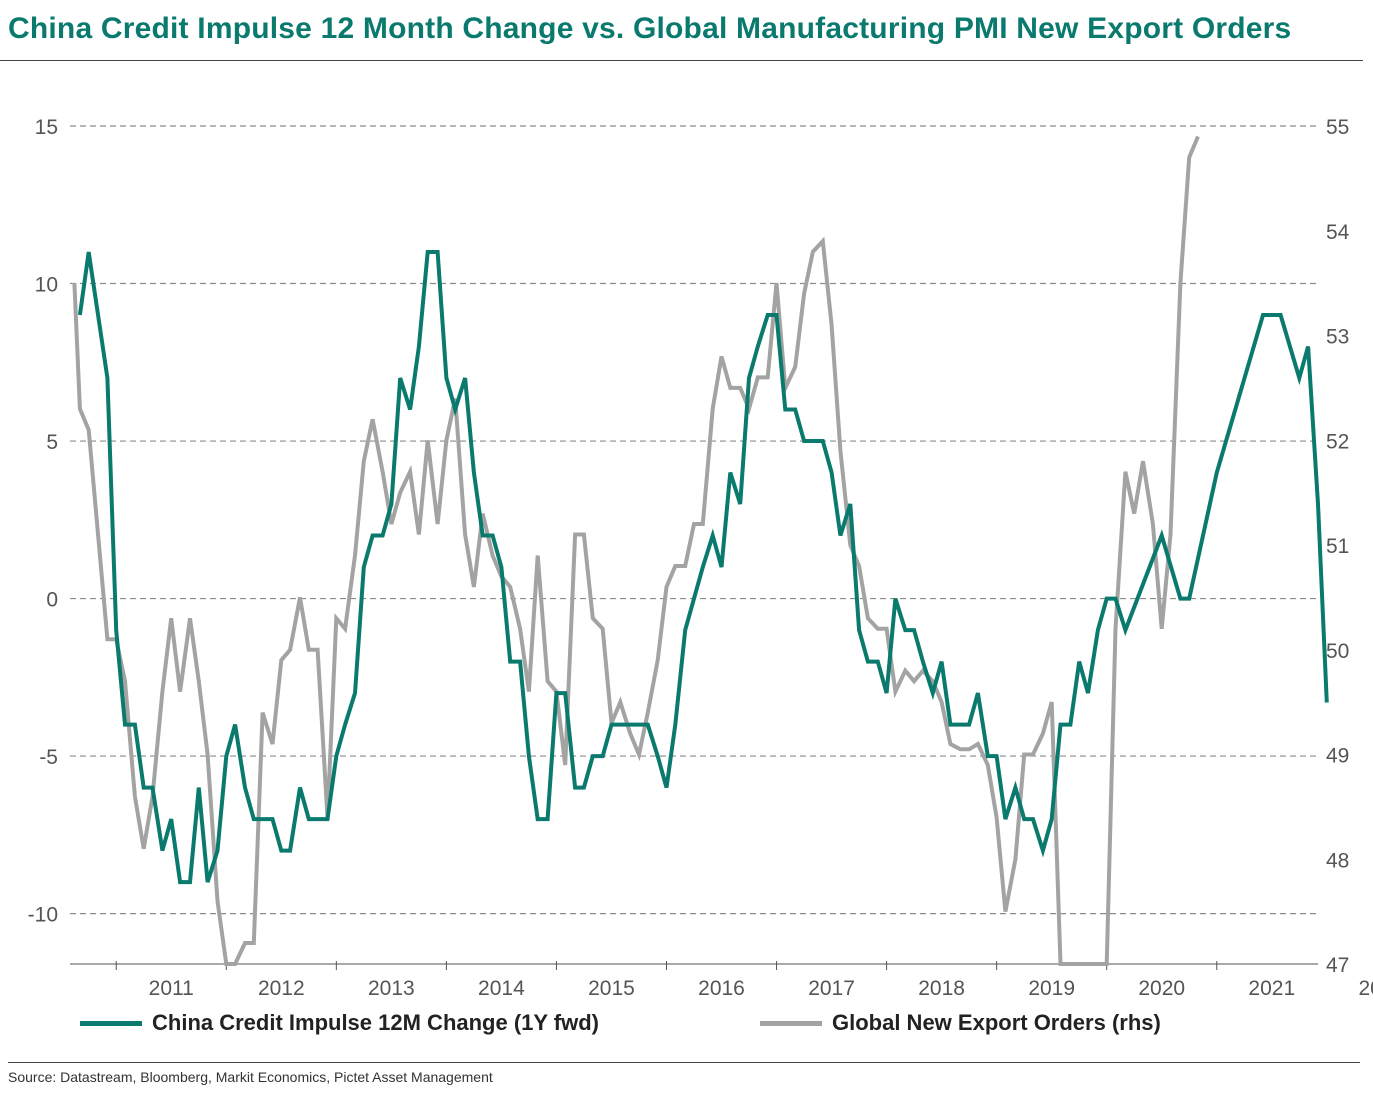 The height and width of the screenshot is (1095, 1373). I want to click on x-tick-label: 2016, so click(721, 988).